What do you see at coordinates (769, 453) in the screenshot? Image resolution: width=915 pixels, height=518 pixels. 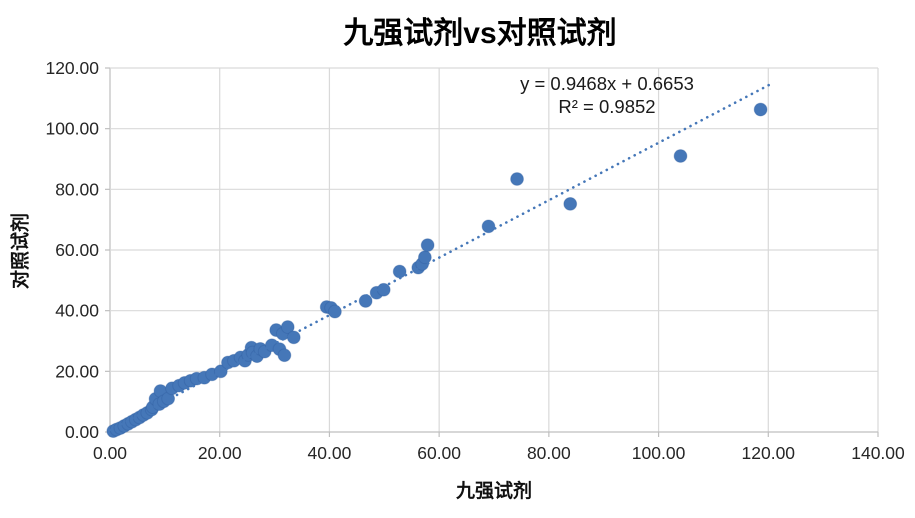 I see `x-tick-label: 120.00` at bounding box center [769, 453].